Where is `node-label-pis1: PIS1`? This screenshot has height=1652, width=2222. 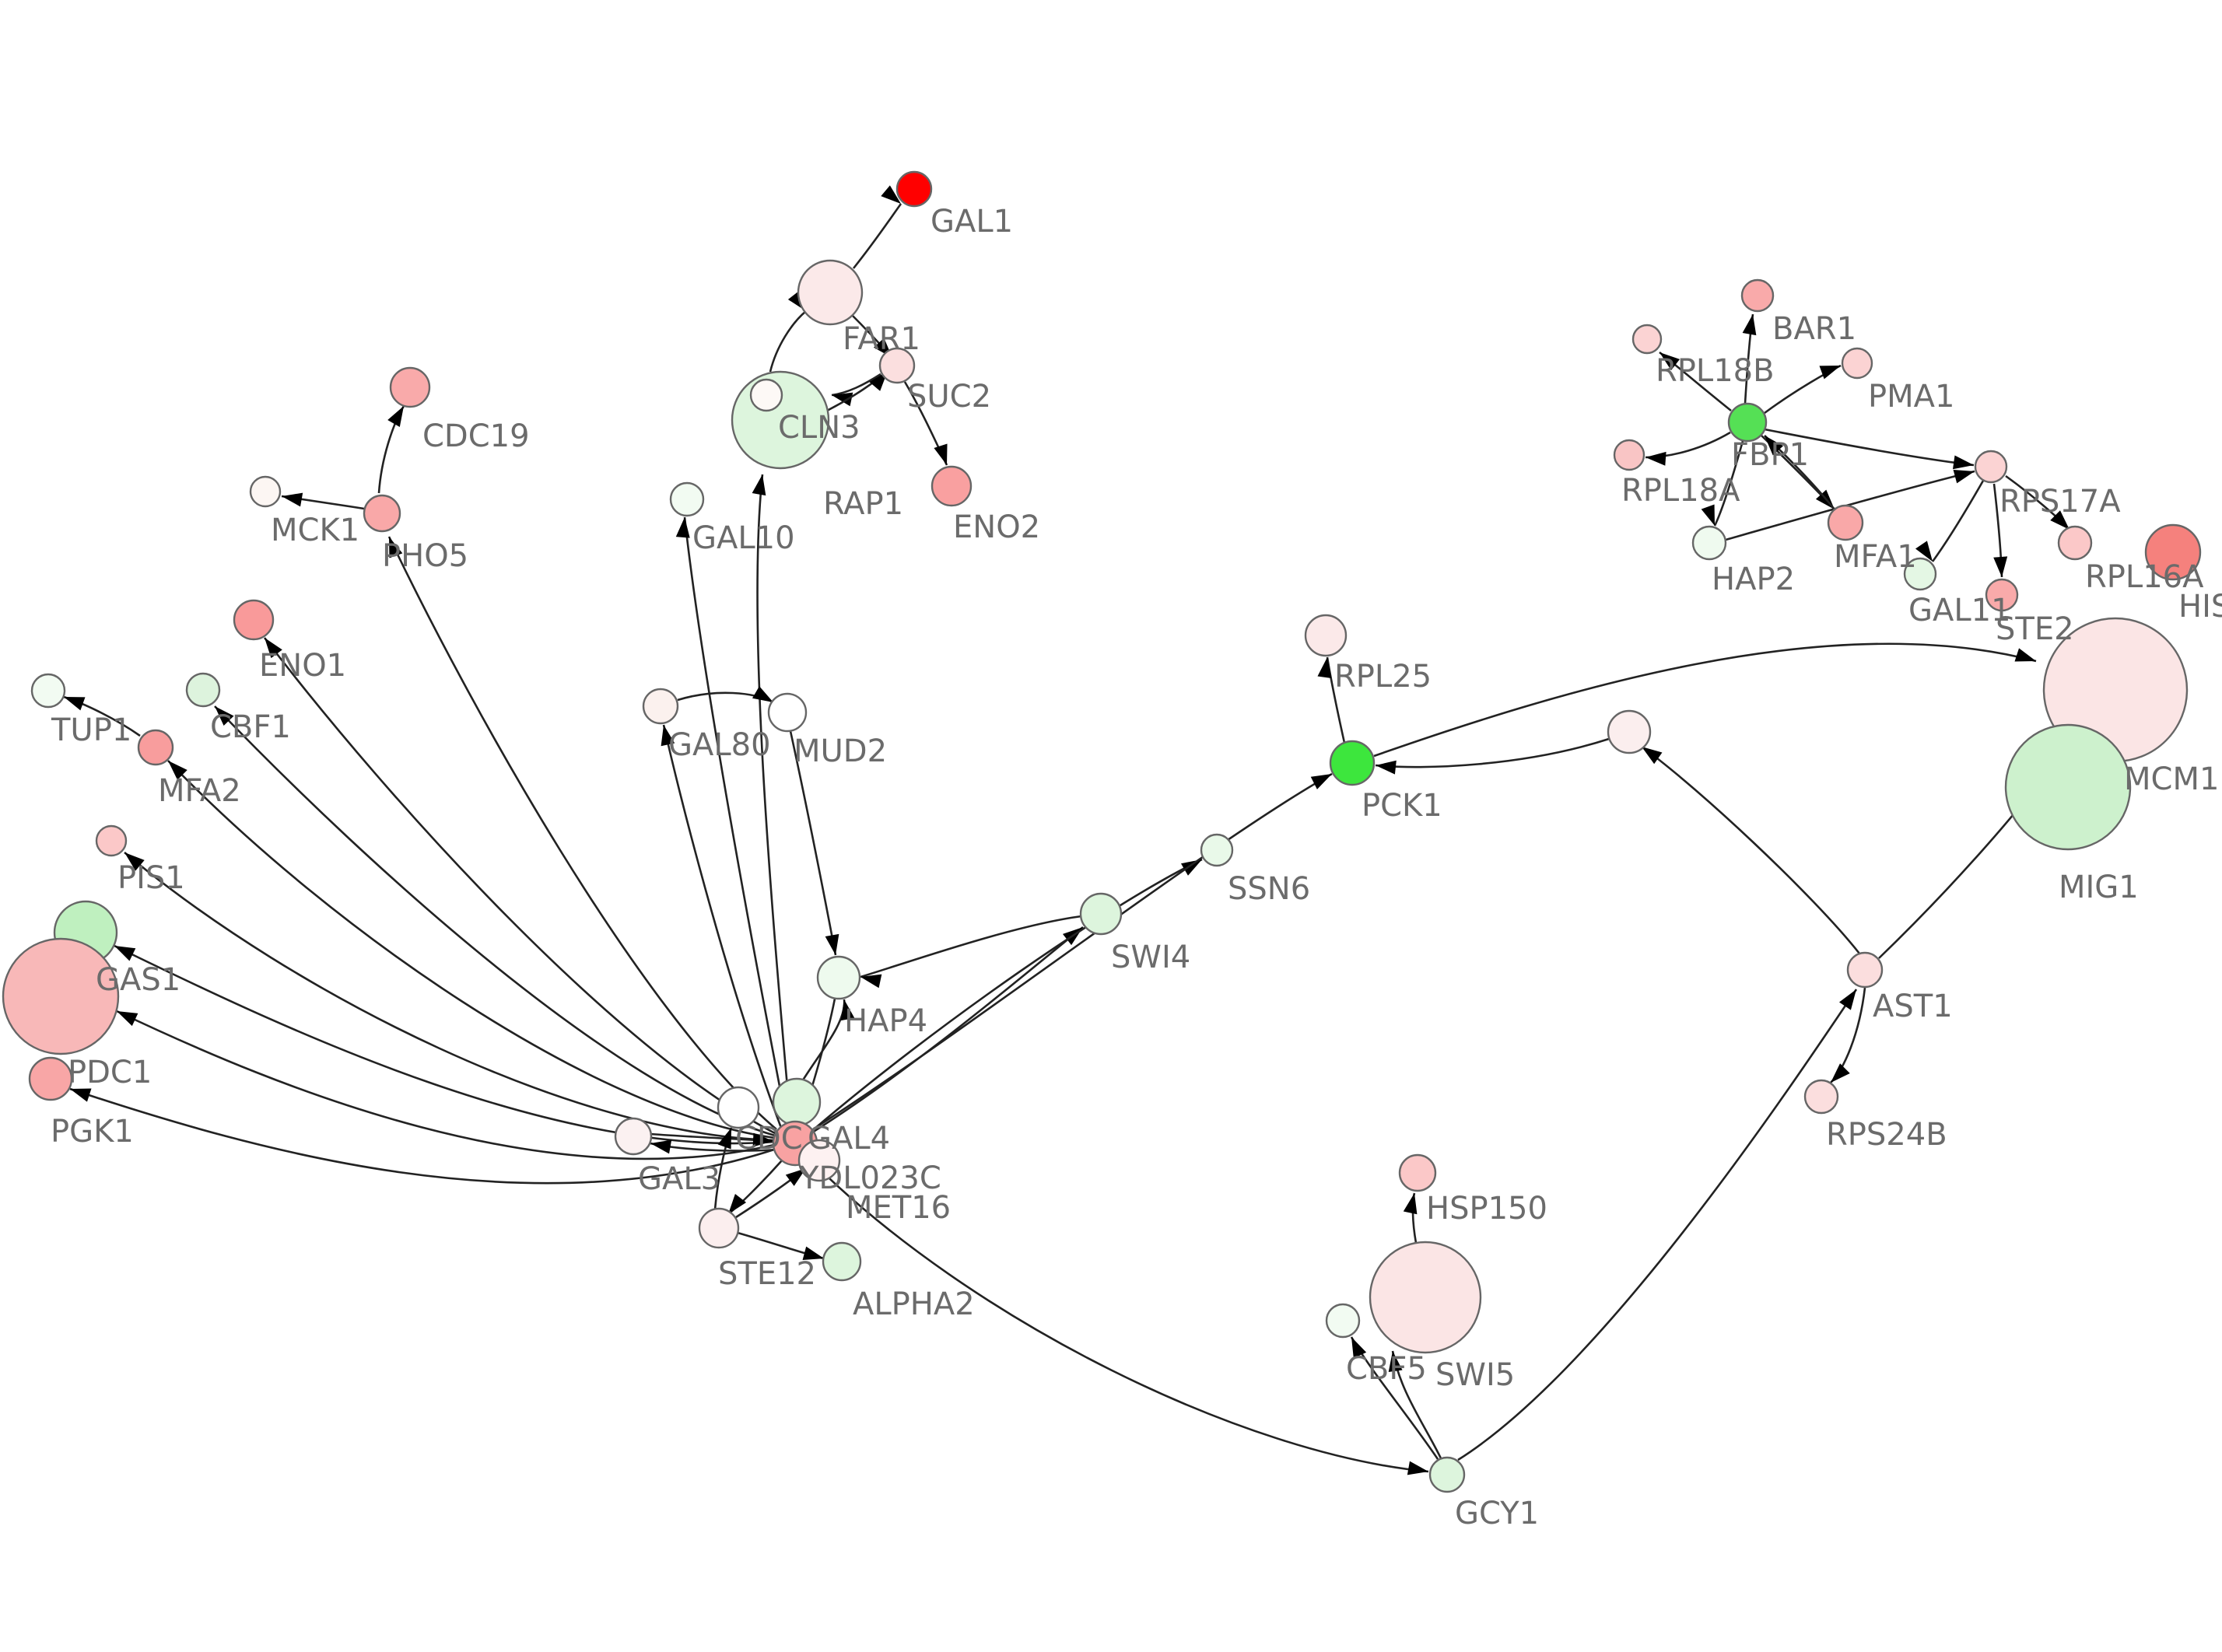 node-label-pis1: PIS1 is located at coordinates (151, 878).